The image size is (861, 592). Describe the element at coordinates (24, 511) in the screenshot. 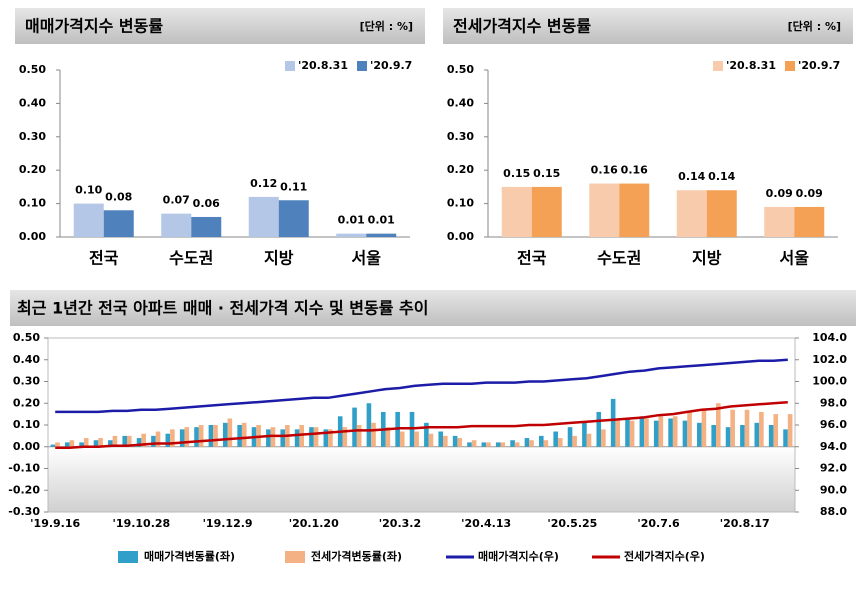

I see `y-tick-label: -0.30` at that location.